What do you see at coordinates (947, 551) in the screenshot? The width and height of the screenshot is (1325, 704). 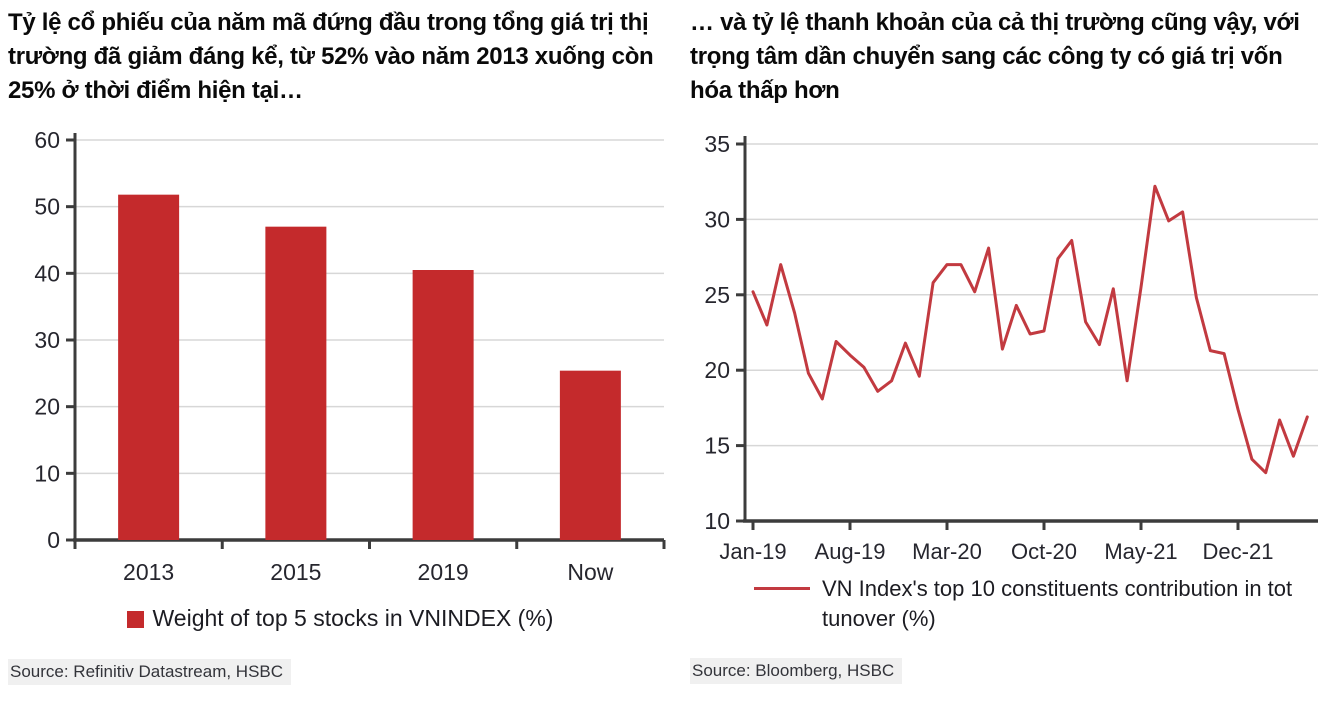 I see `x-tick-label: Mar-20` at bounding box center [947, 551].